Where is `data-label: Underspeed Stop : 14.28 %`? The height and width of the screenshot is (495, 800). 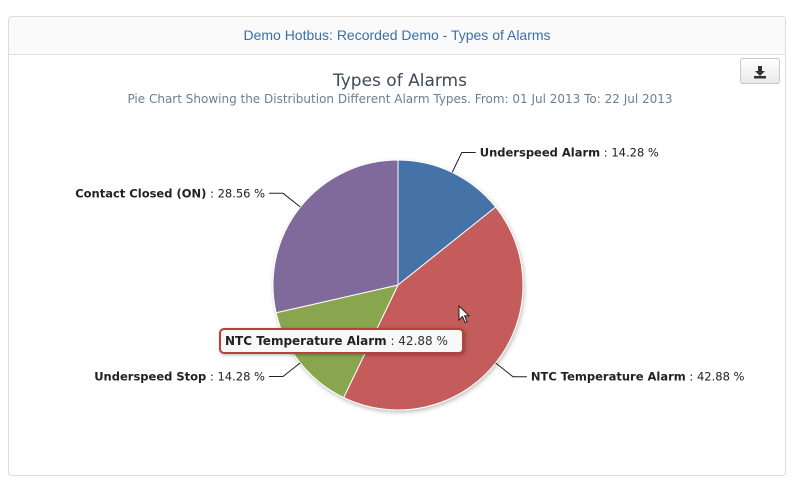
data-label: Underspeed Stop : 14.28 % is located at coordinates (179, 377).